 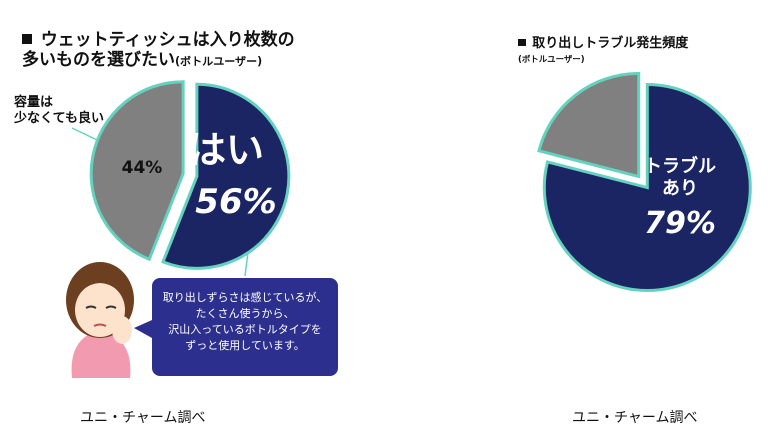 I want to click on person-illustration, so click(x=100, y=320).